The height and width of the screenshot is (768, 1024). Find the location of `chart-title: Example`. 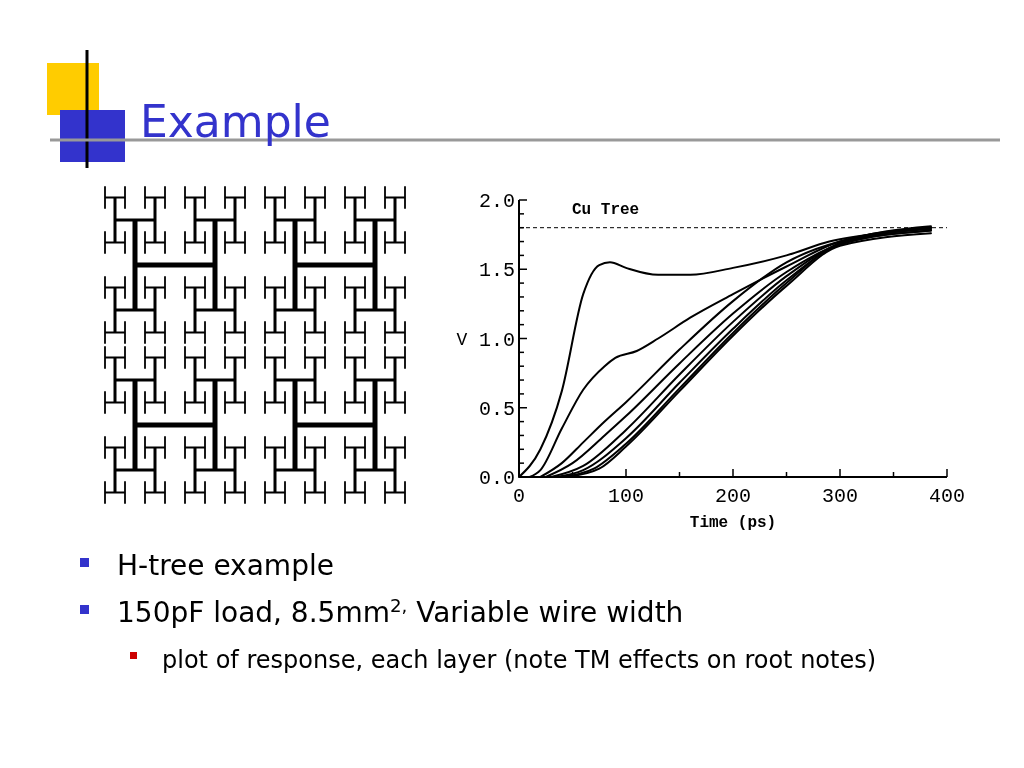

chart-title: Example is located at coordinates (235, 121).